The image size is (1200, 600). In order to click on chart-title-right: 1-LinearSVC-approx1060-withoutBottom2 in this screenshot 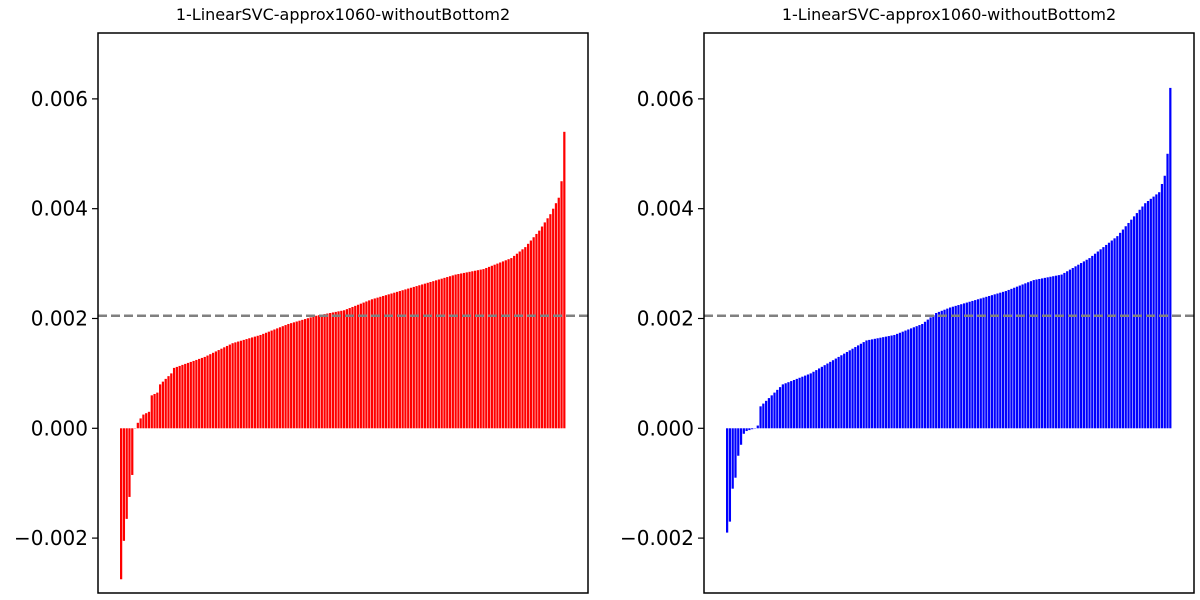, I will do `click(949, 14)`.